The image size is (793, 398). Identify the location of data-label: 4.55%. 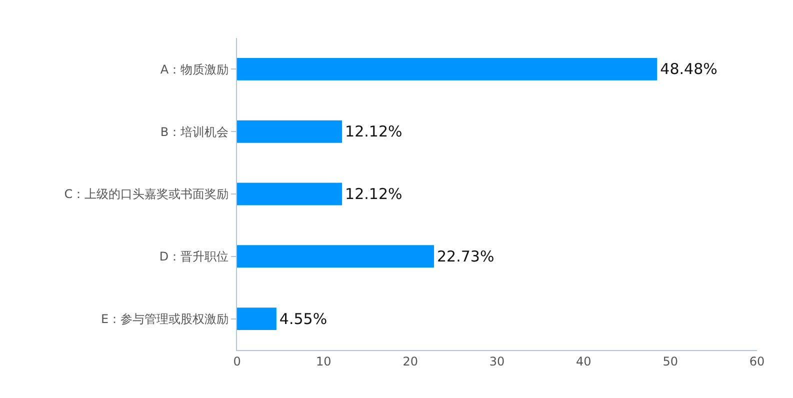
(303, 319).